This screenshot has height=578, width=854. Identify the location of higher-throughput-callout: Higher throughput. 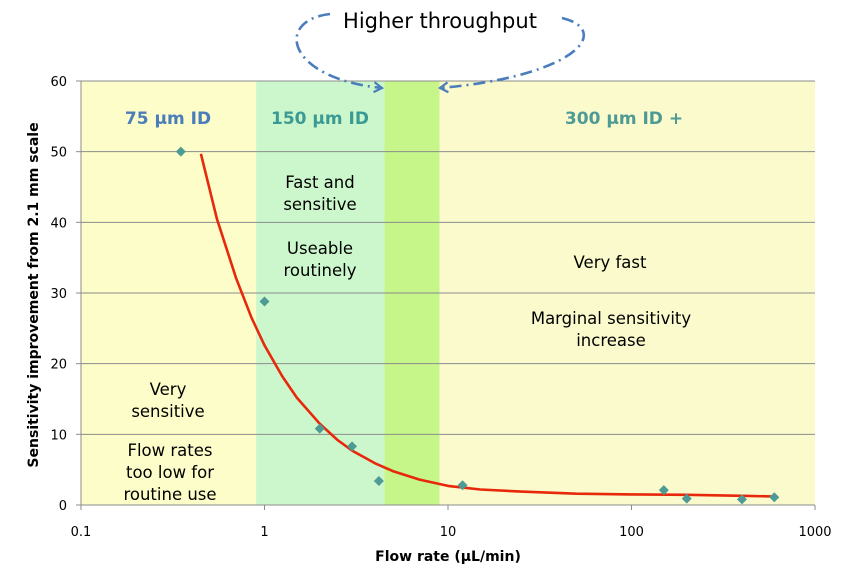
(440, 51).